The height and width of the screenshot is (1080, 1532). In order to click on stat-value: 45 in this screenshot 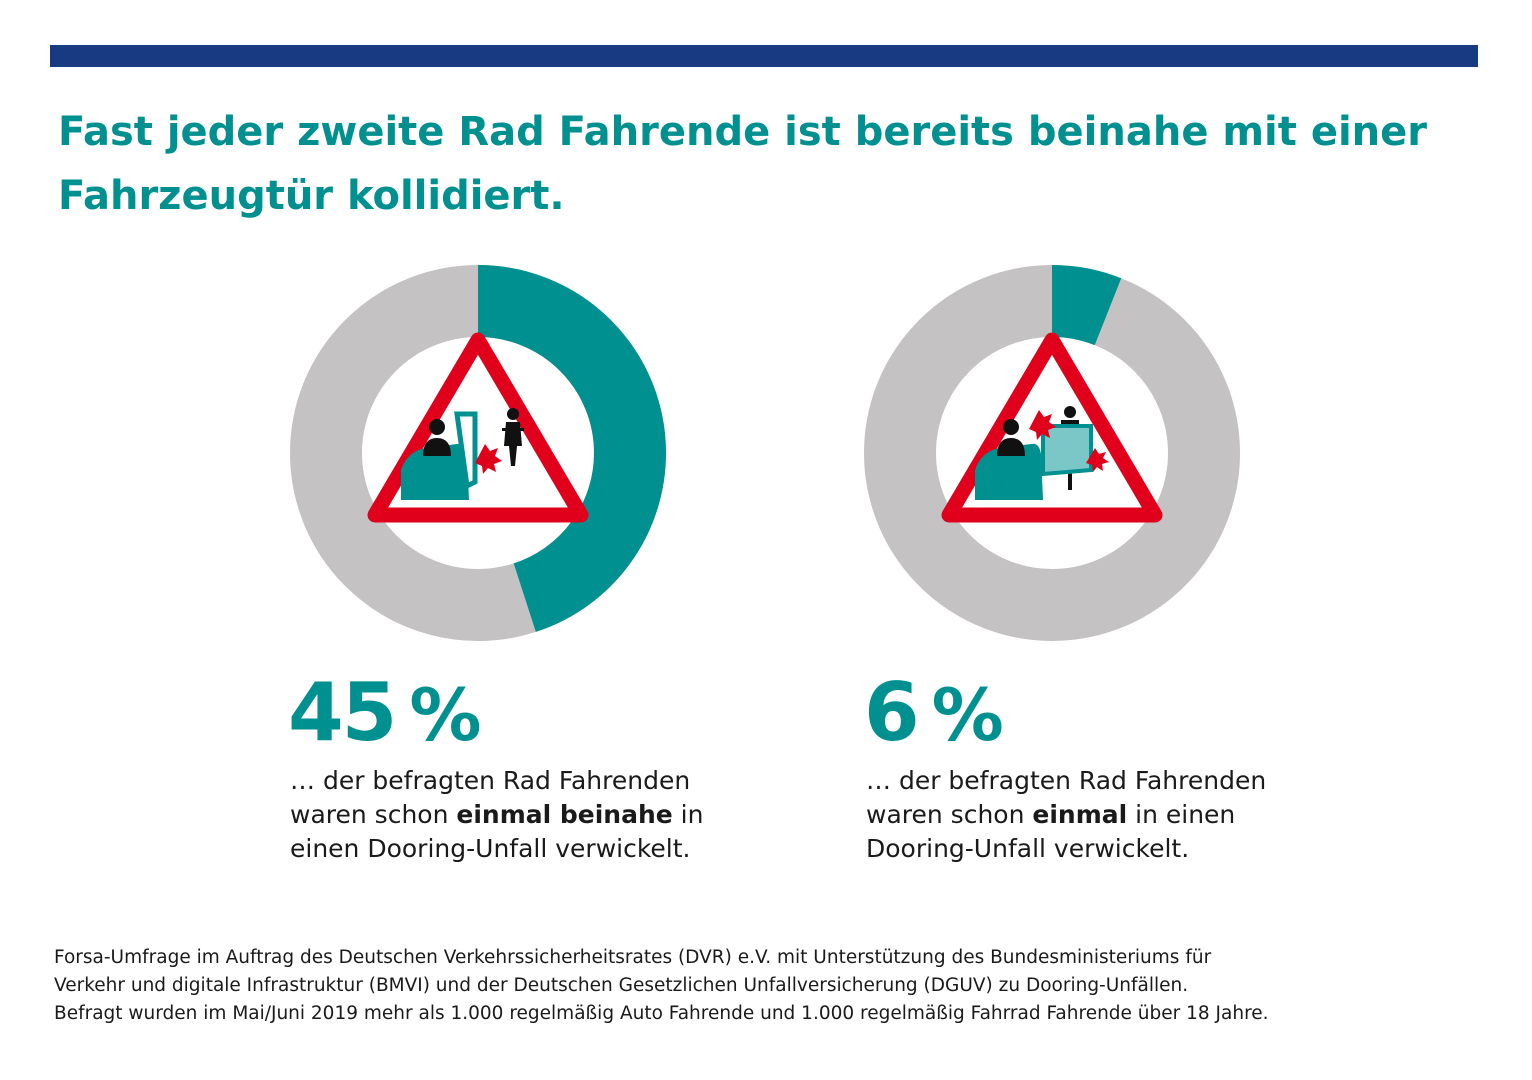, I will do `click(342, 712)`.